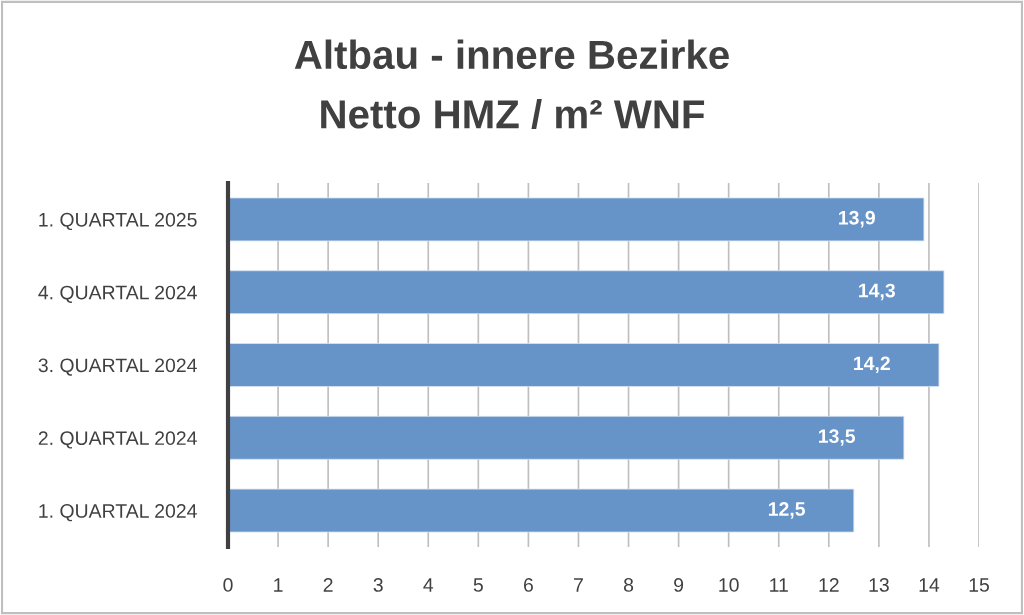  What do you see at coordinates (118, 513) in the screenshot?
I see `y-tick-label: 1. QUARTAL 2024` at bounding box center [118, 513].